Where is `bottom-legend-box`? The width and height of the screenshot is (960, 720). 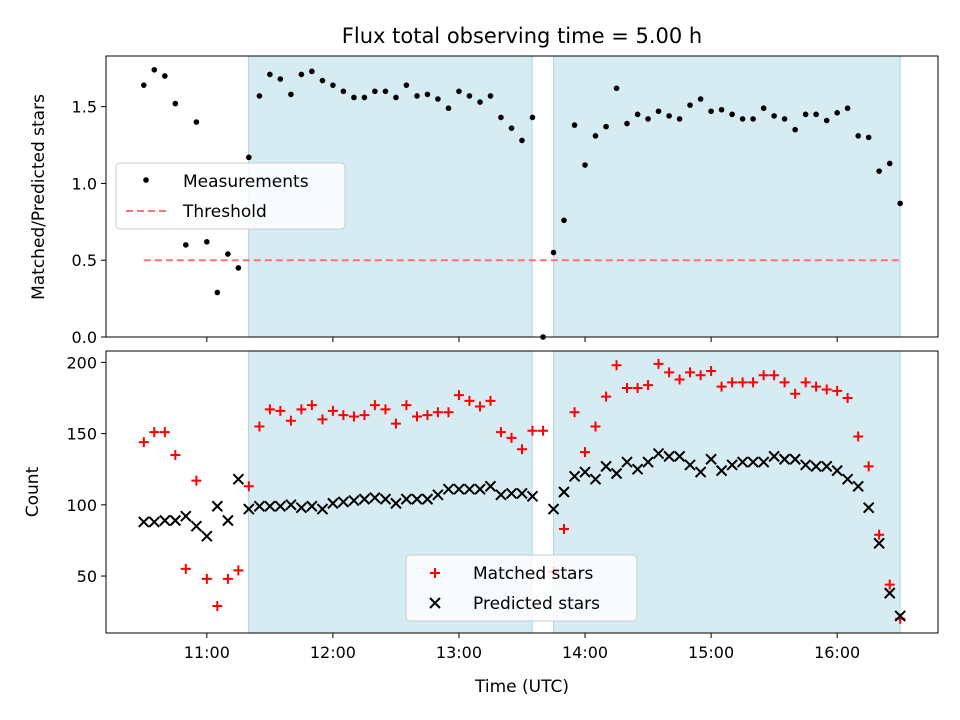
bottom-legend-box is located at coordinates (521, 588).